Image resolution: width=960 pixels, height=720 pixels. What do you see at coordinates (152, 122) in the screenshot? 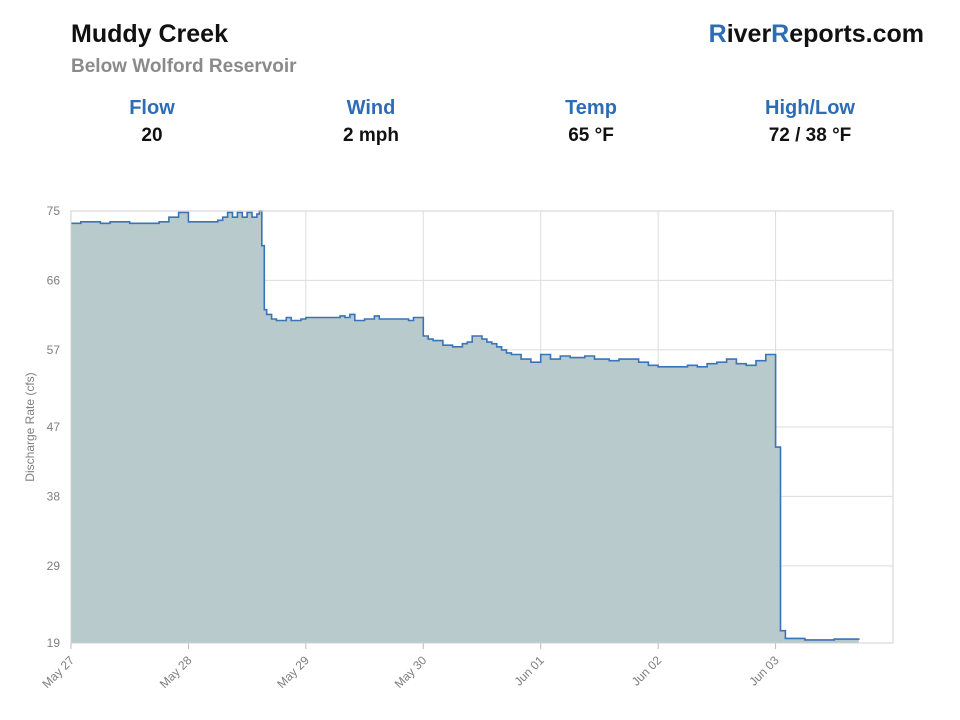
I see `stat-flow: Flow 20` at bounding box center [152, 122].